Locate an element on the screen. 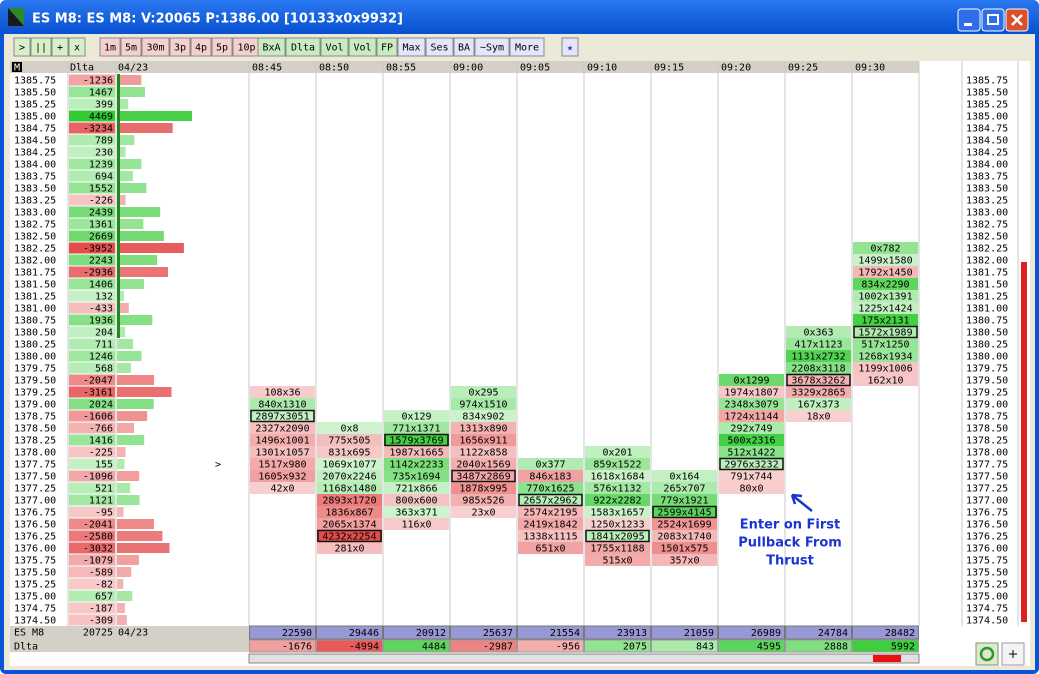 The height and width of the screenshot is (674, 1039). price-label: 1379.25 is located at coordinates (35, 393).